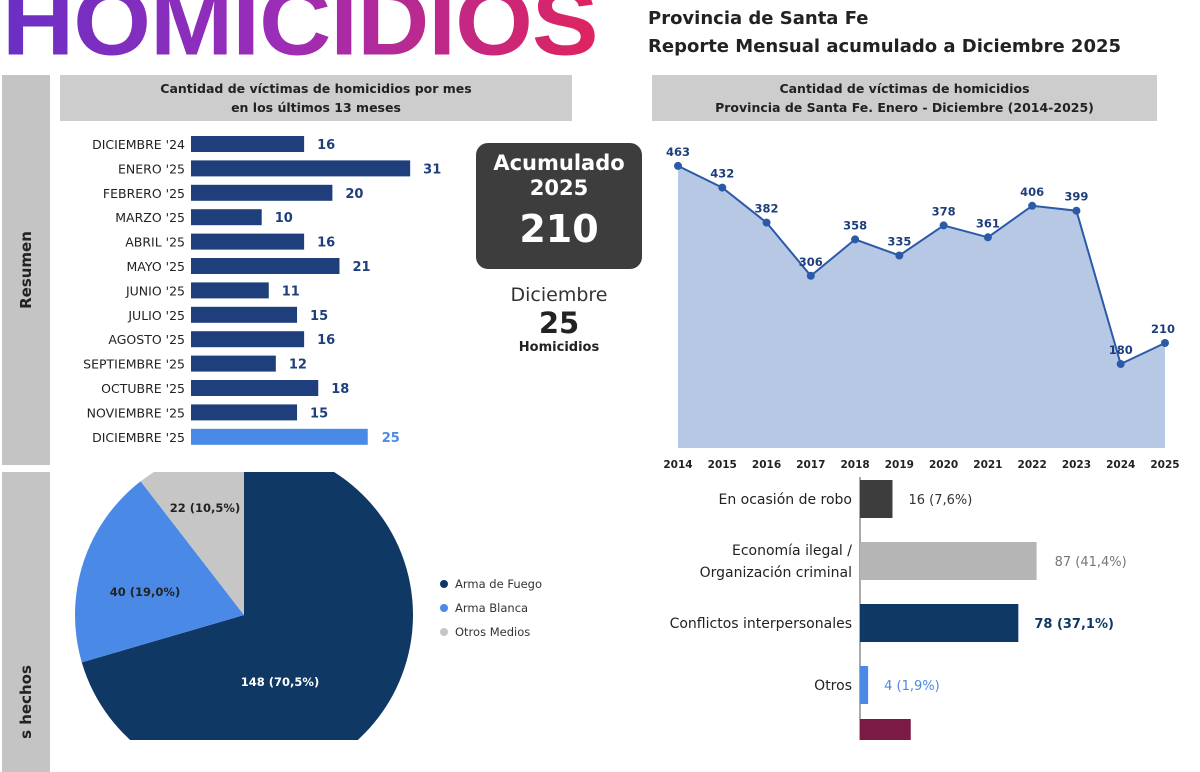 The height and width of the screenshot is (772, 1200). Describe the element at coordinates (316, 107) in the screenshot. I see `monthly-chart-subtitle: en los últimos 13 meses` at that location.